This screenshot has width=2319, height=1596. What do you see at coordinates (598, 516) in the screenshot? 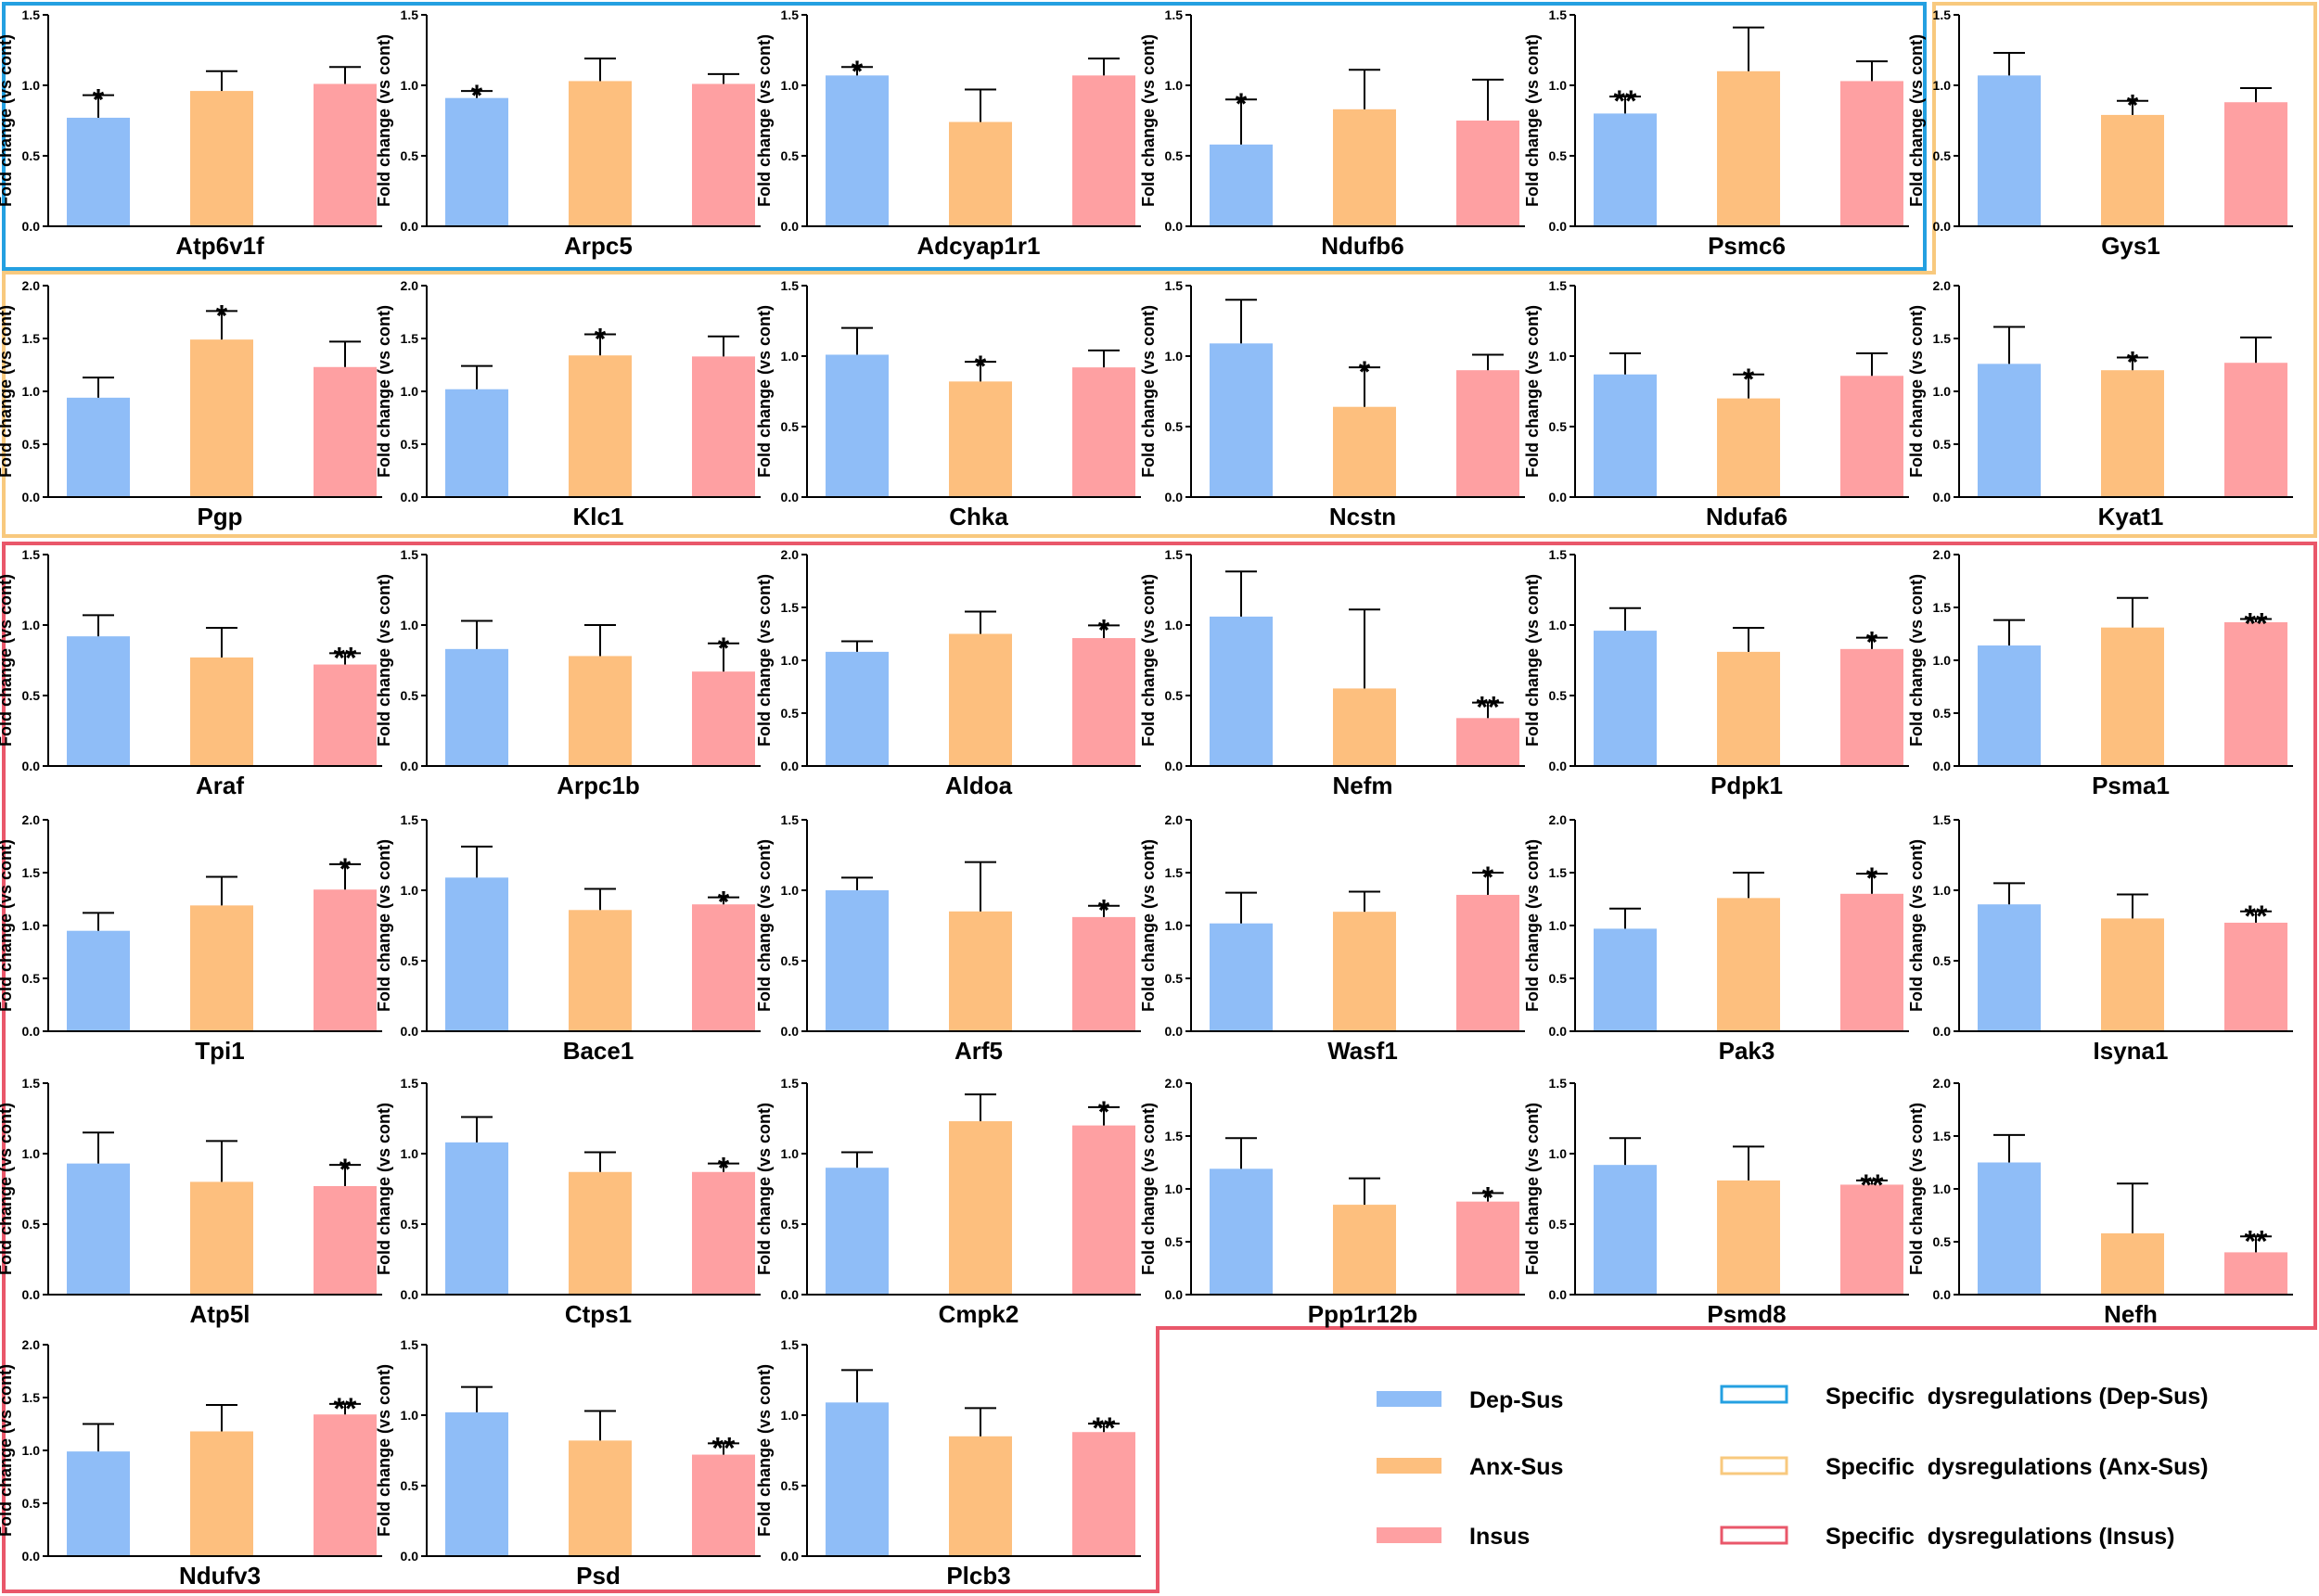
I see `gene-label: Klc1` at bounding box center [598, 516].